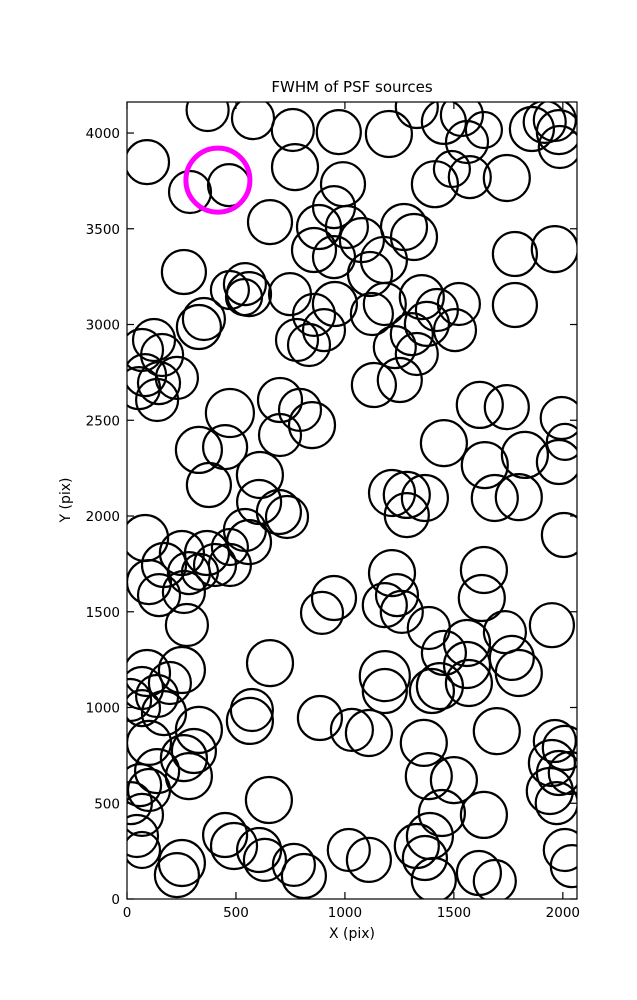  What do you see at coordinates (103, 517) in the screenshot?
I see `y-tick-label: 2000` at bounding box center [103, 517].